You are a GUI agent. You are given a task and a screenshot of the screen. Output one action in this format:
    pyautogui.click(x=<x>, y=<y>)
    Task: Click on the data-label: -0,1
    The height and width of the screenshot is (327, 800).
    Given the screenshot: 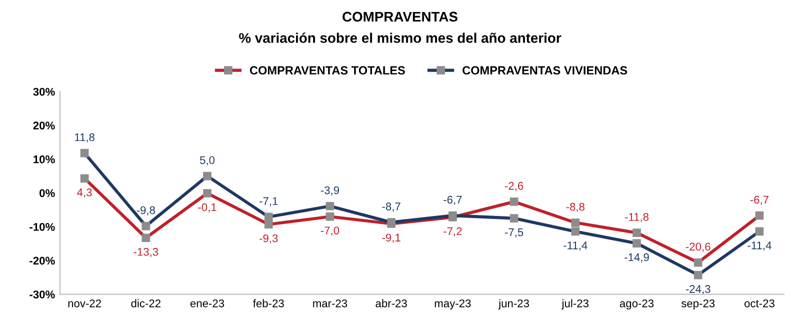 What is the action you would take?
    pyautogui.click(x=207, y=207)
    